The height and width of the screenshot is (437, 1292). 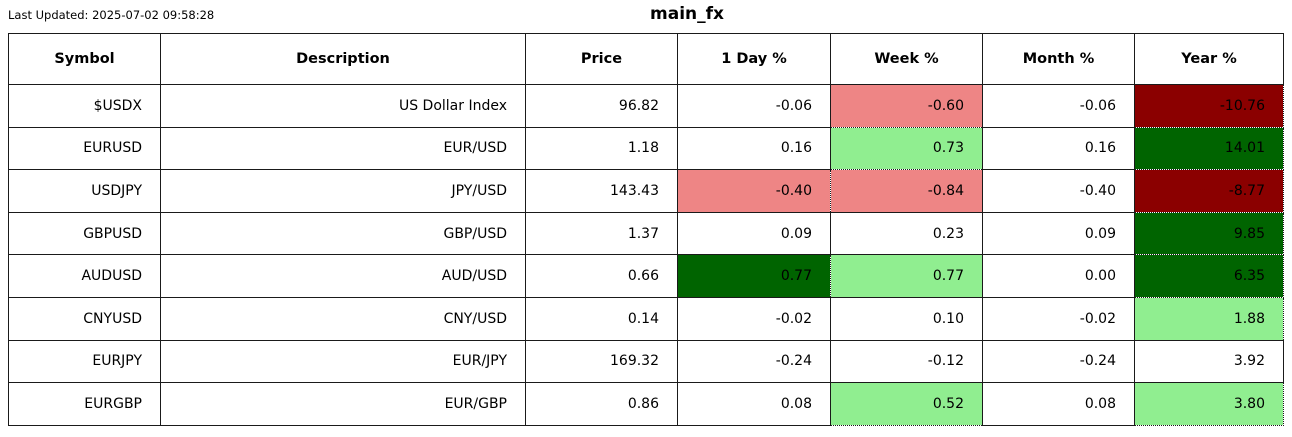 What do you see at coordinates (84, 191) in the screenshot?
I see `cell-symbol: USDJPY` at bounding box center [84, 191].